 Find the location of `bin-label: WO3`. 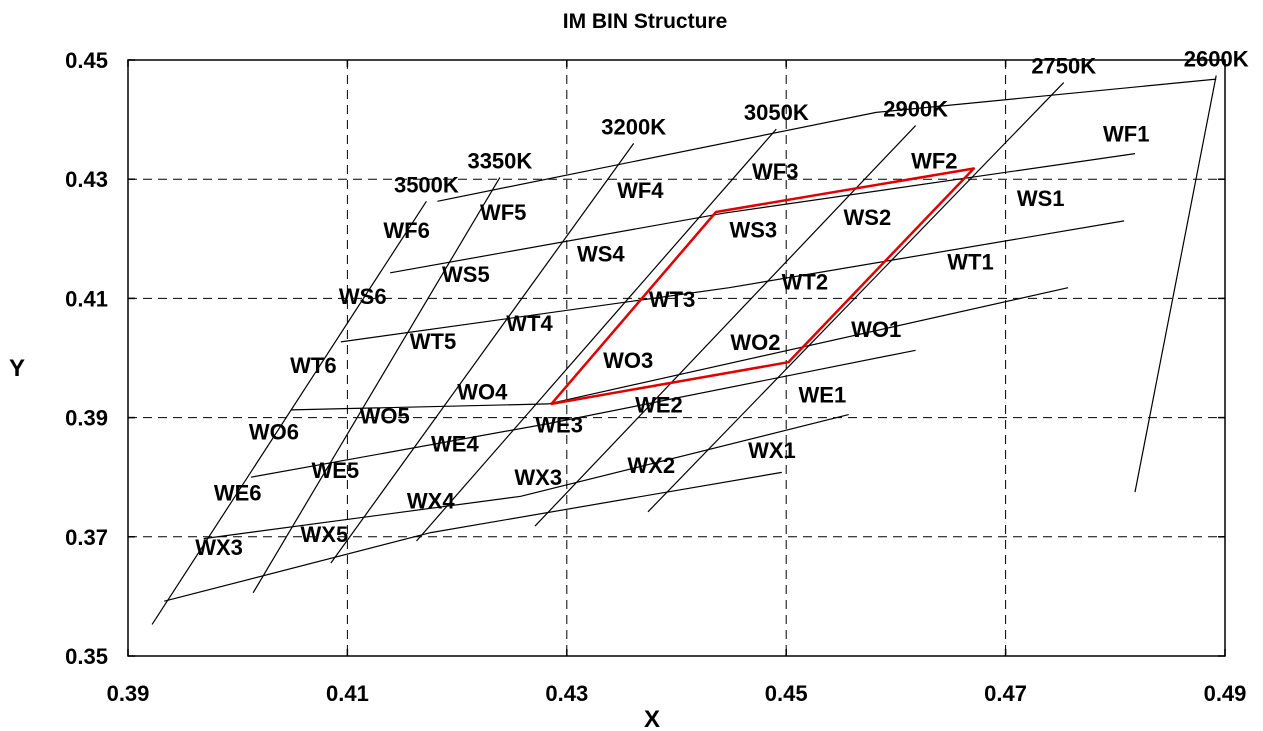

bin-label: WO3 is located at coordinates (628, 360).